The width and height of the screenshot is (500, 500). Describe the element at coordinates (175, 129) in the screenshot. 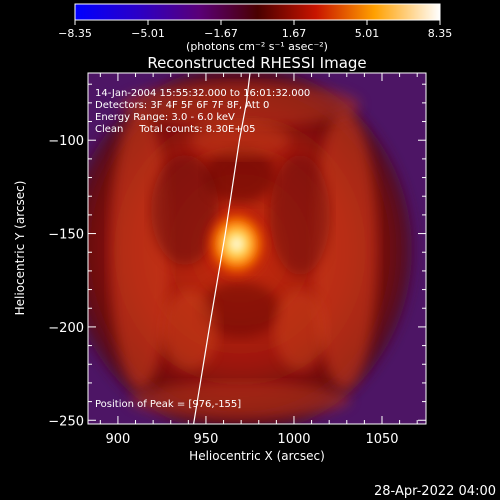

I see `annotation-total-counts: Clean Total counts: 8.30E+05` at that location.